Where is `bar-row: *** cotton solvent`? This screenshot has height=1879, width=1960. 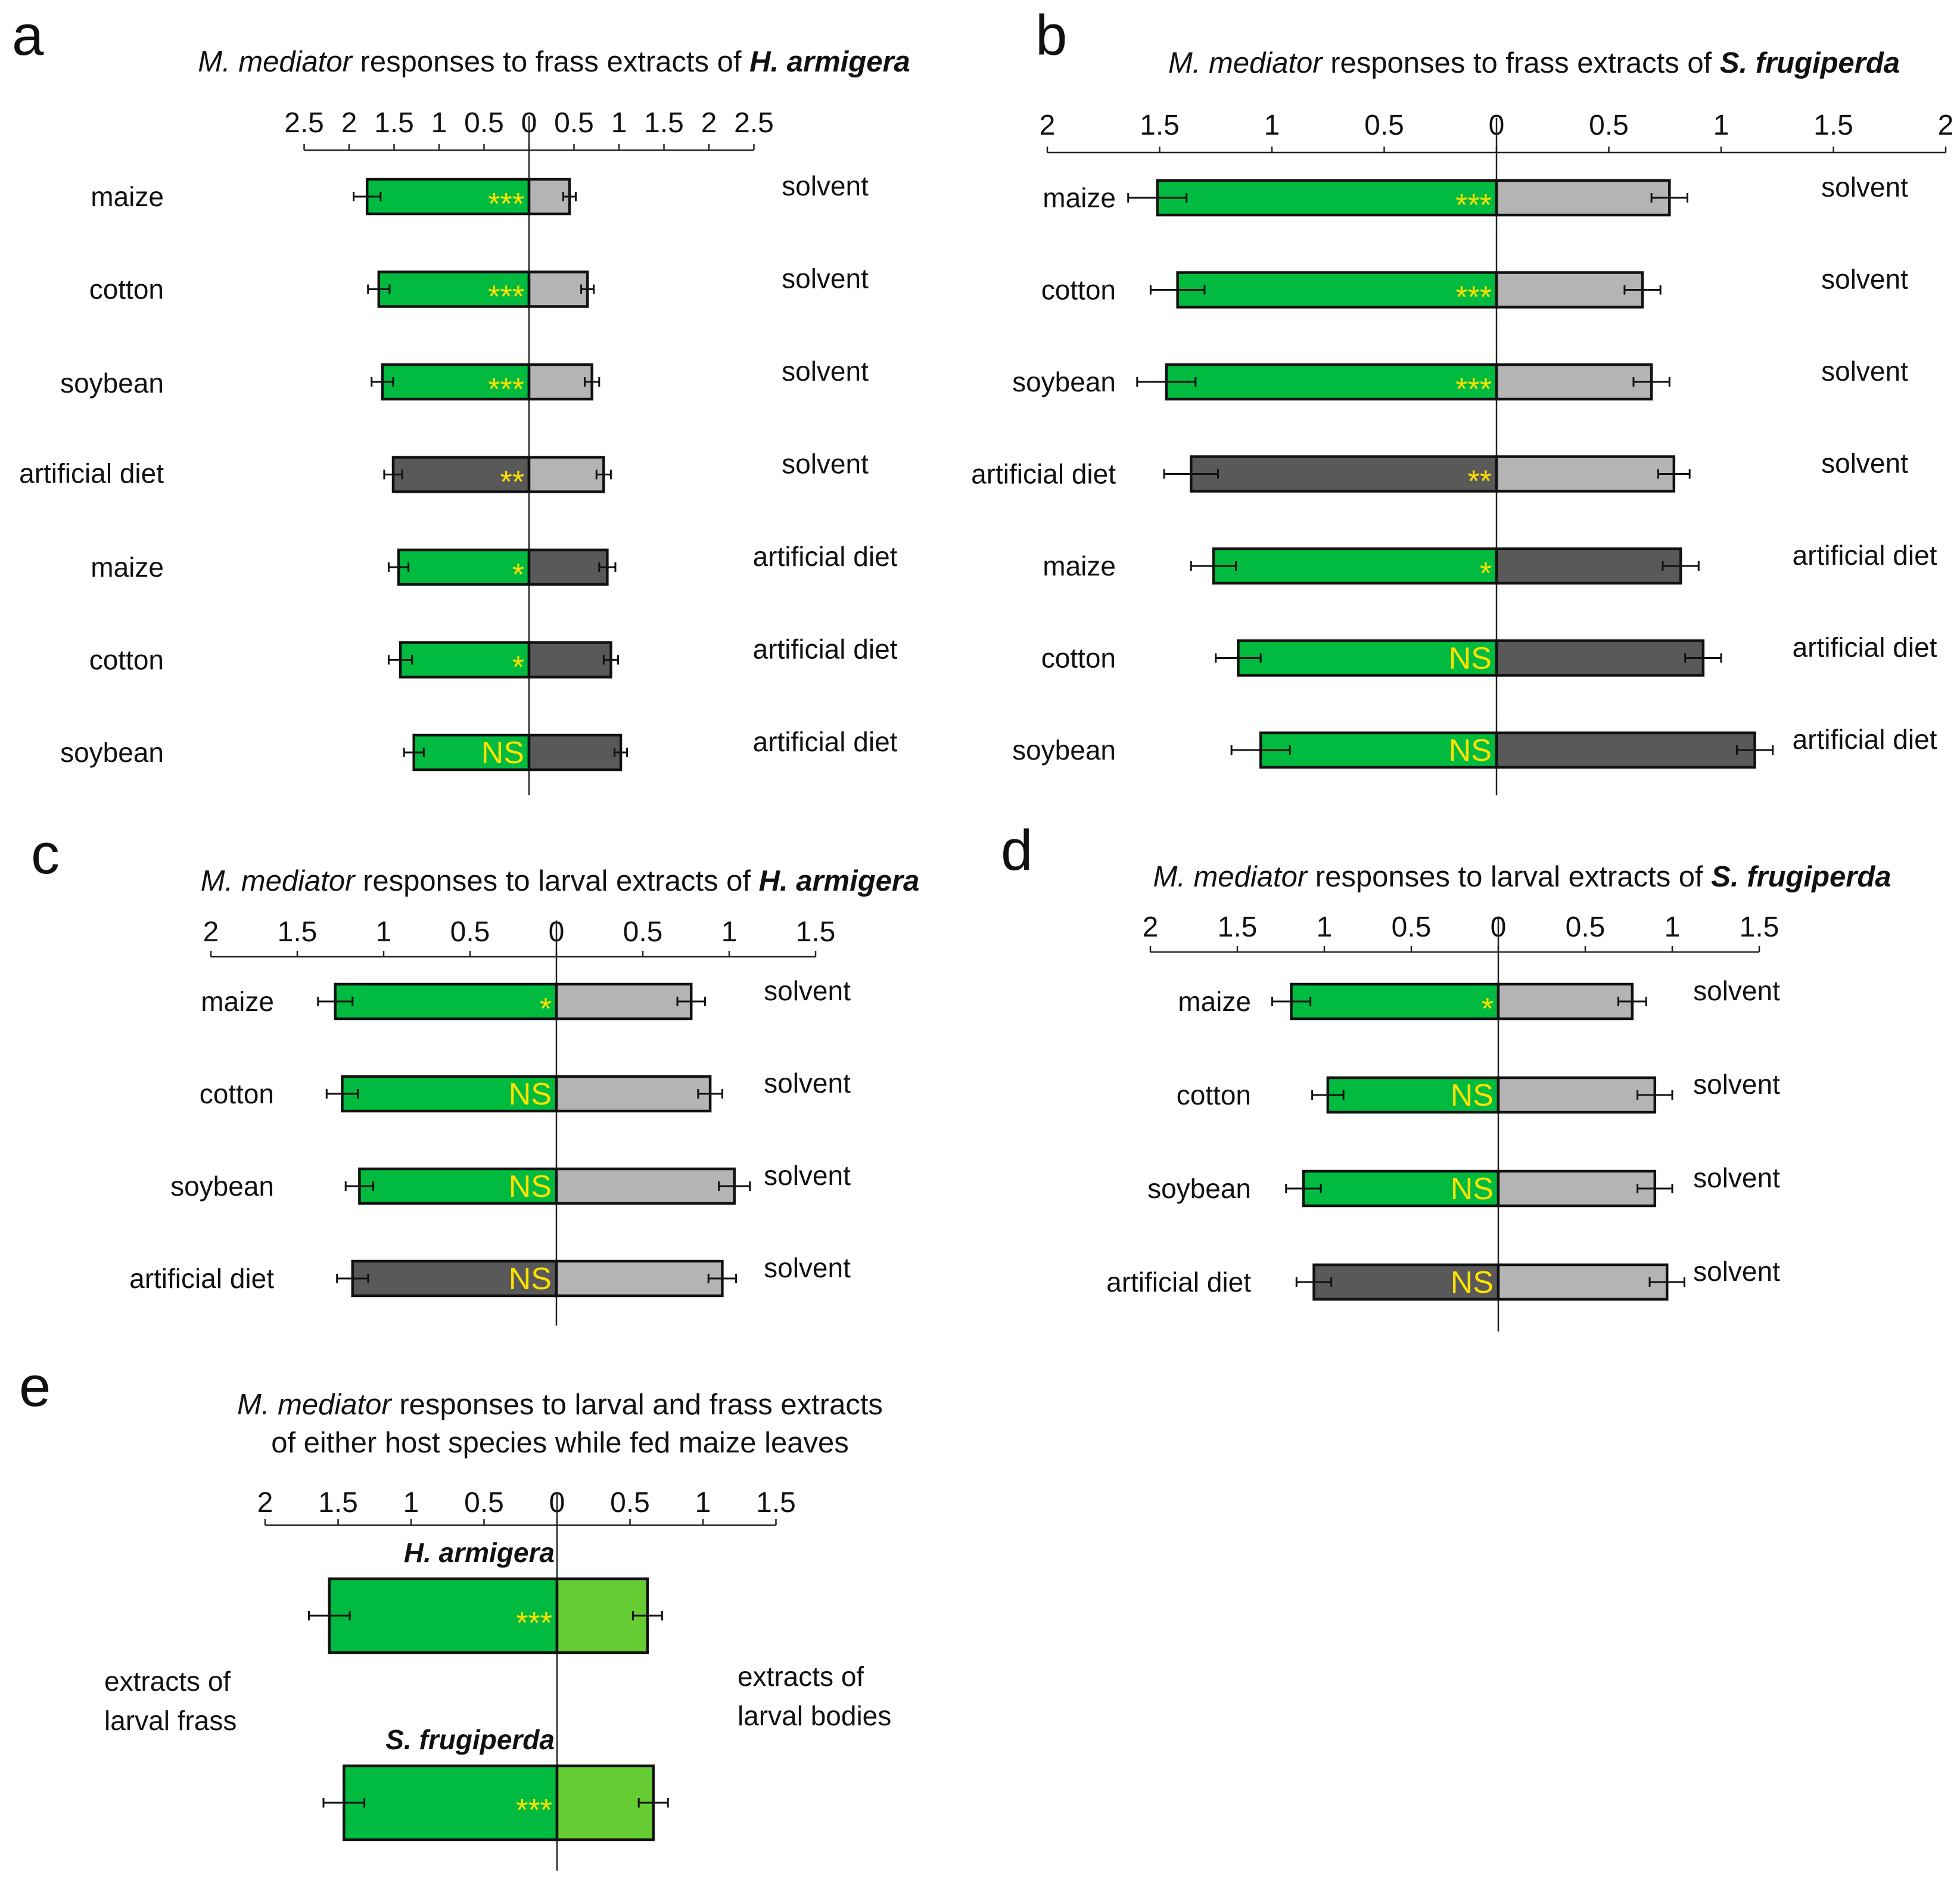
bar-row: *** cotton solvent is located at coordinates (1474, 289).